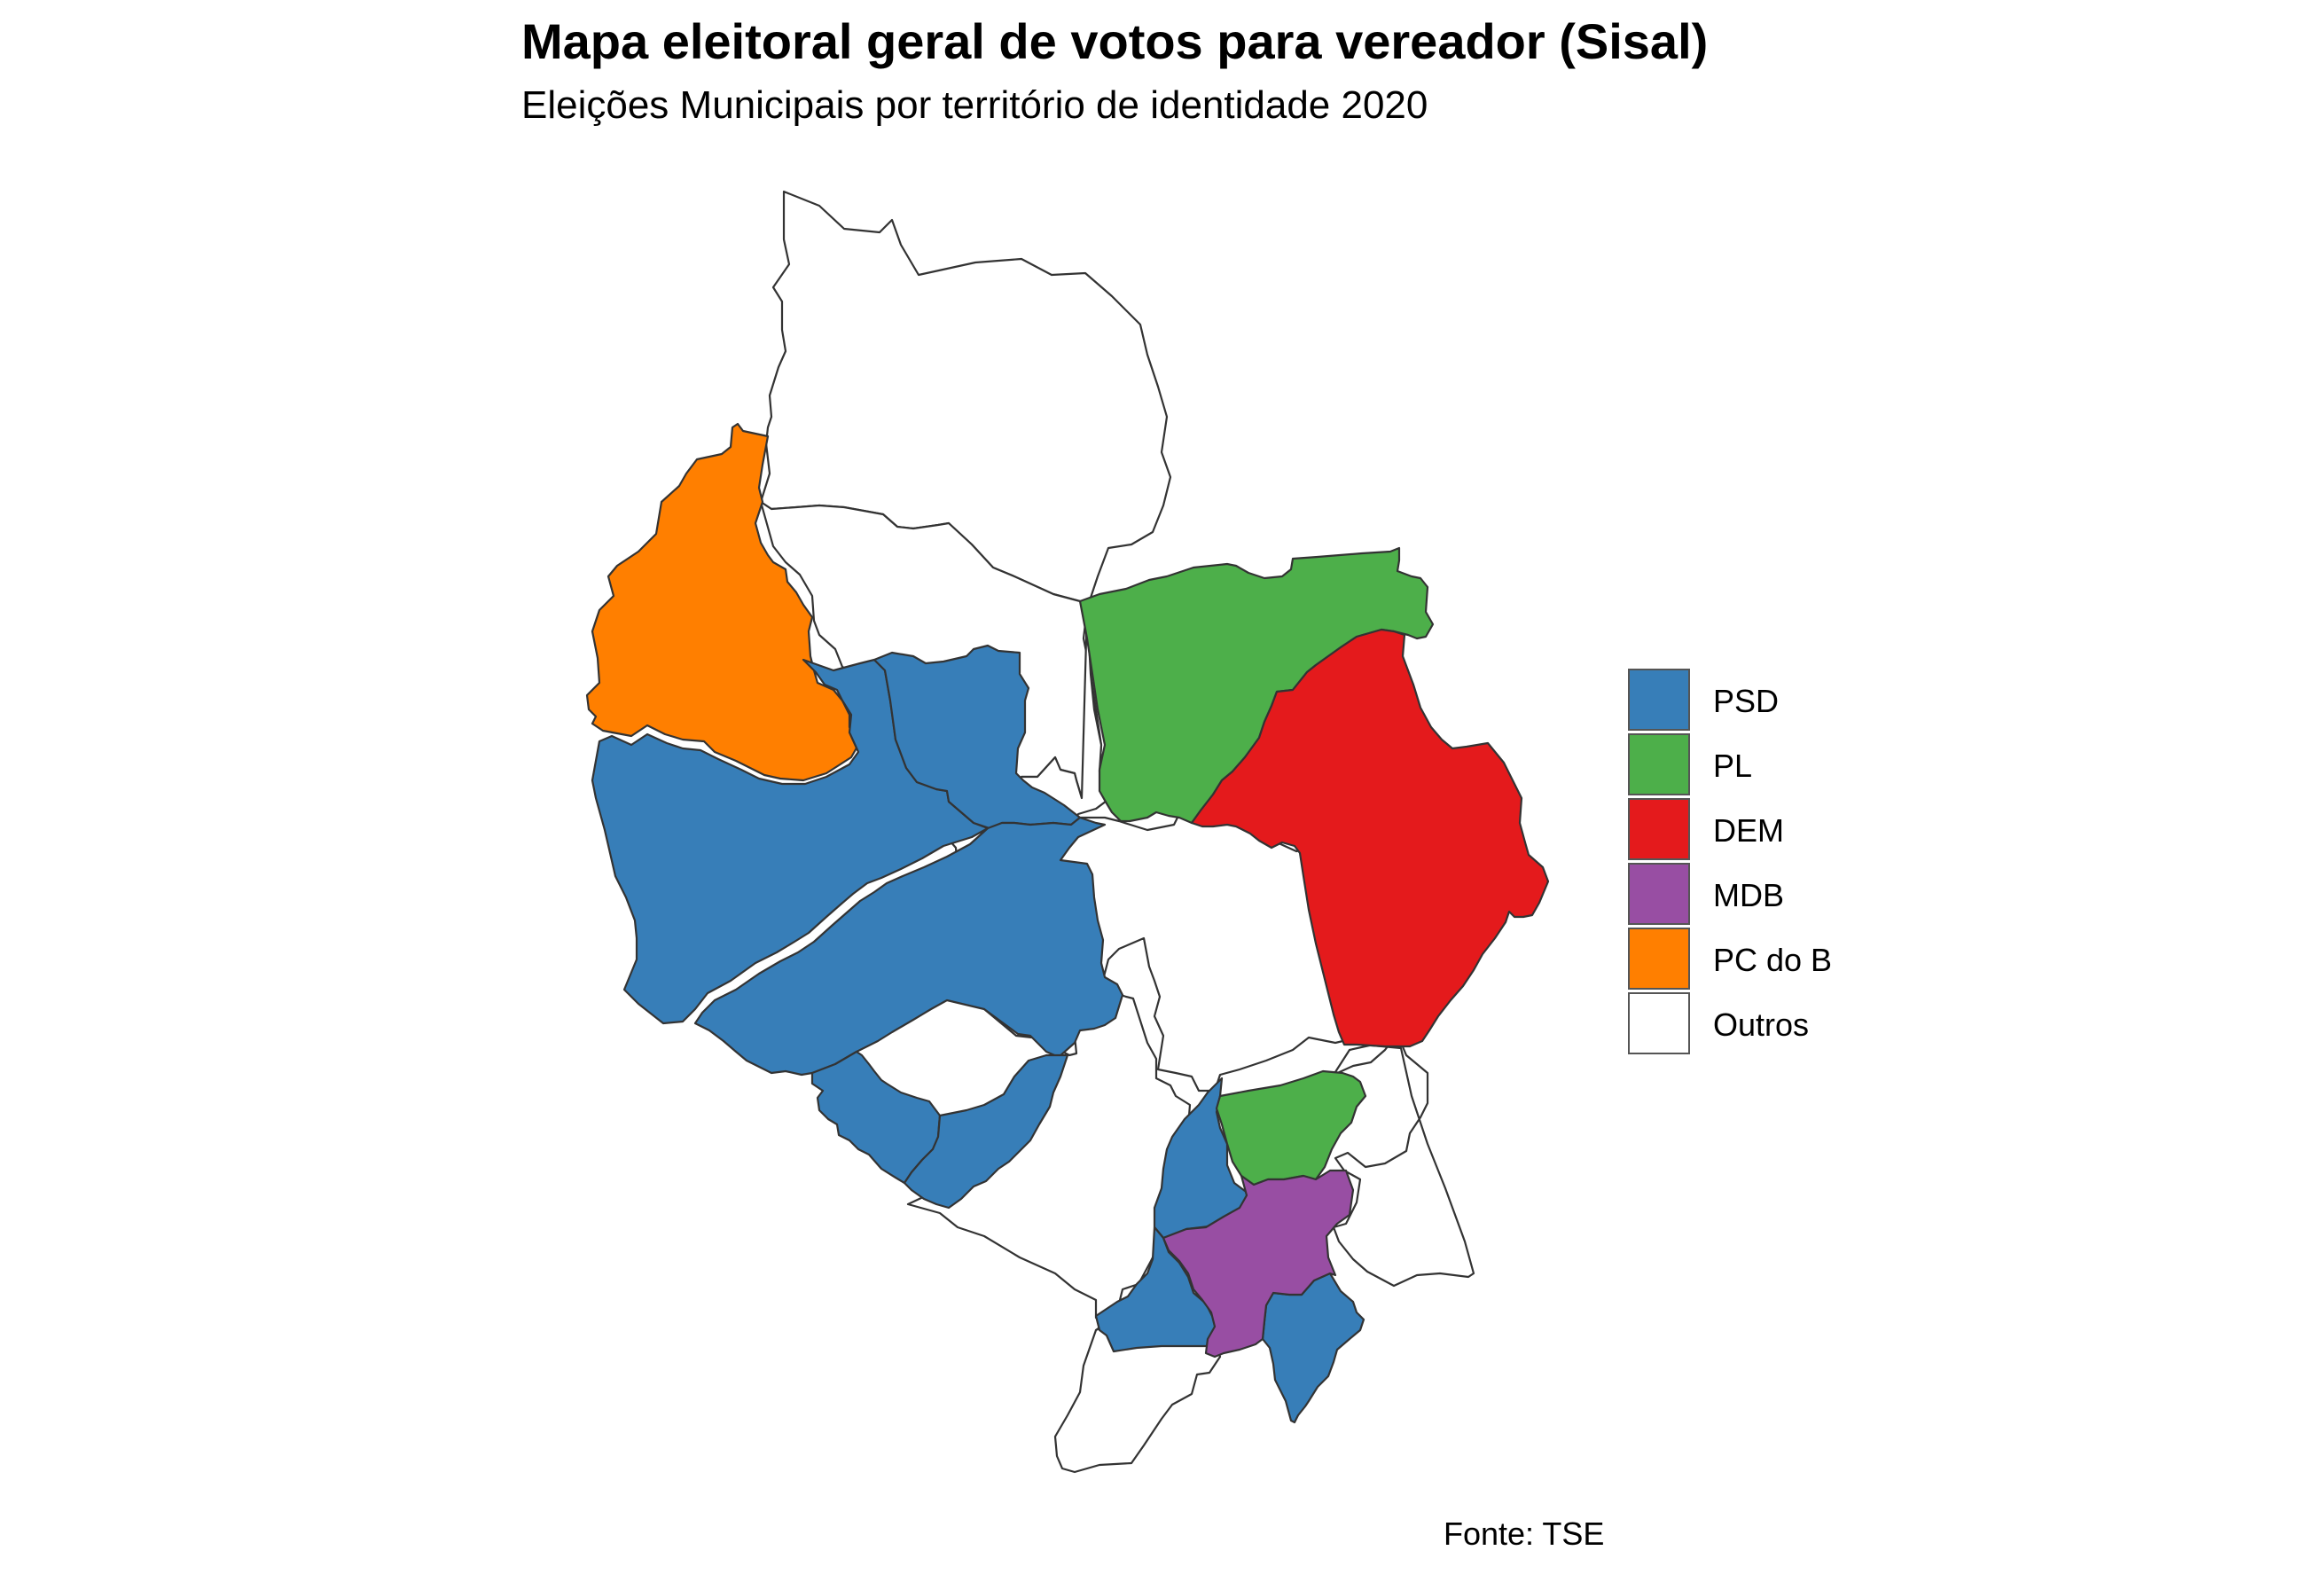 This screenshot has height=1574, width=2324. I want to click on map-region-mdb, so click(1258, 1264).